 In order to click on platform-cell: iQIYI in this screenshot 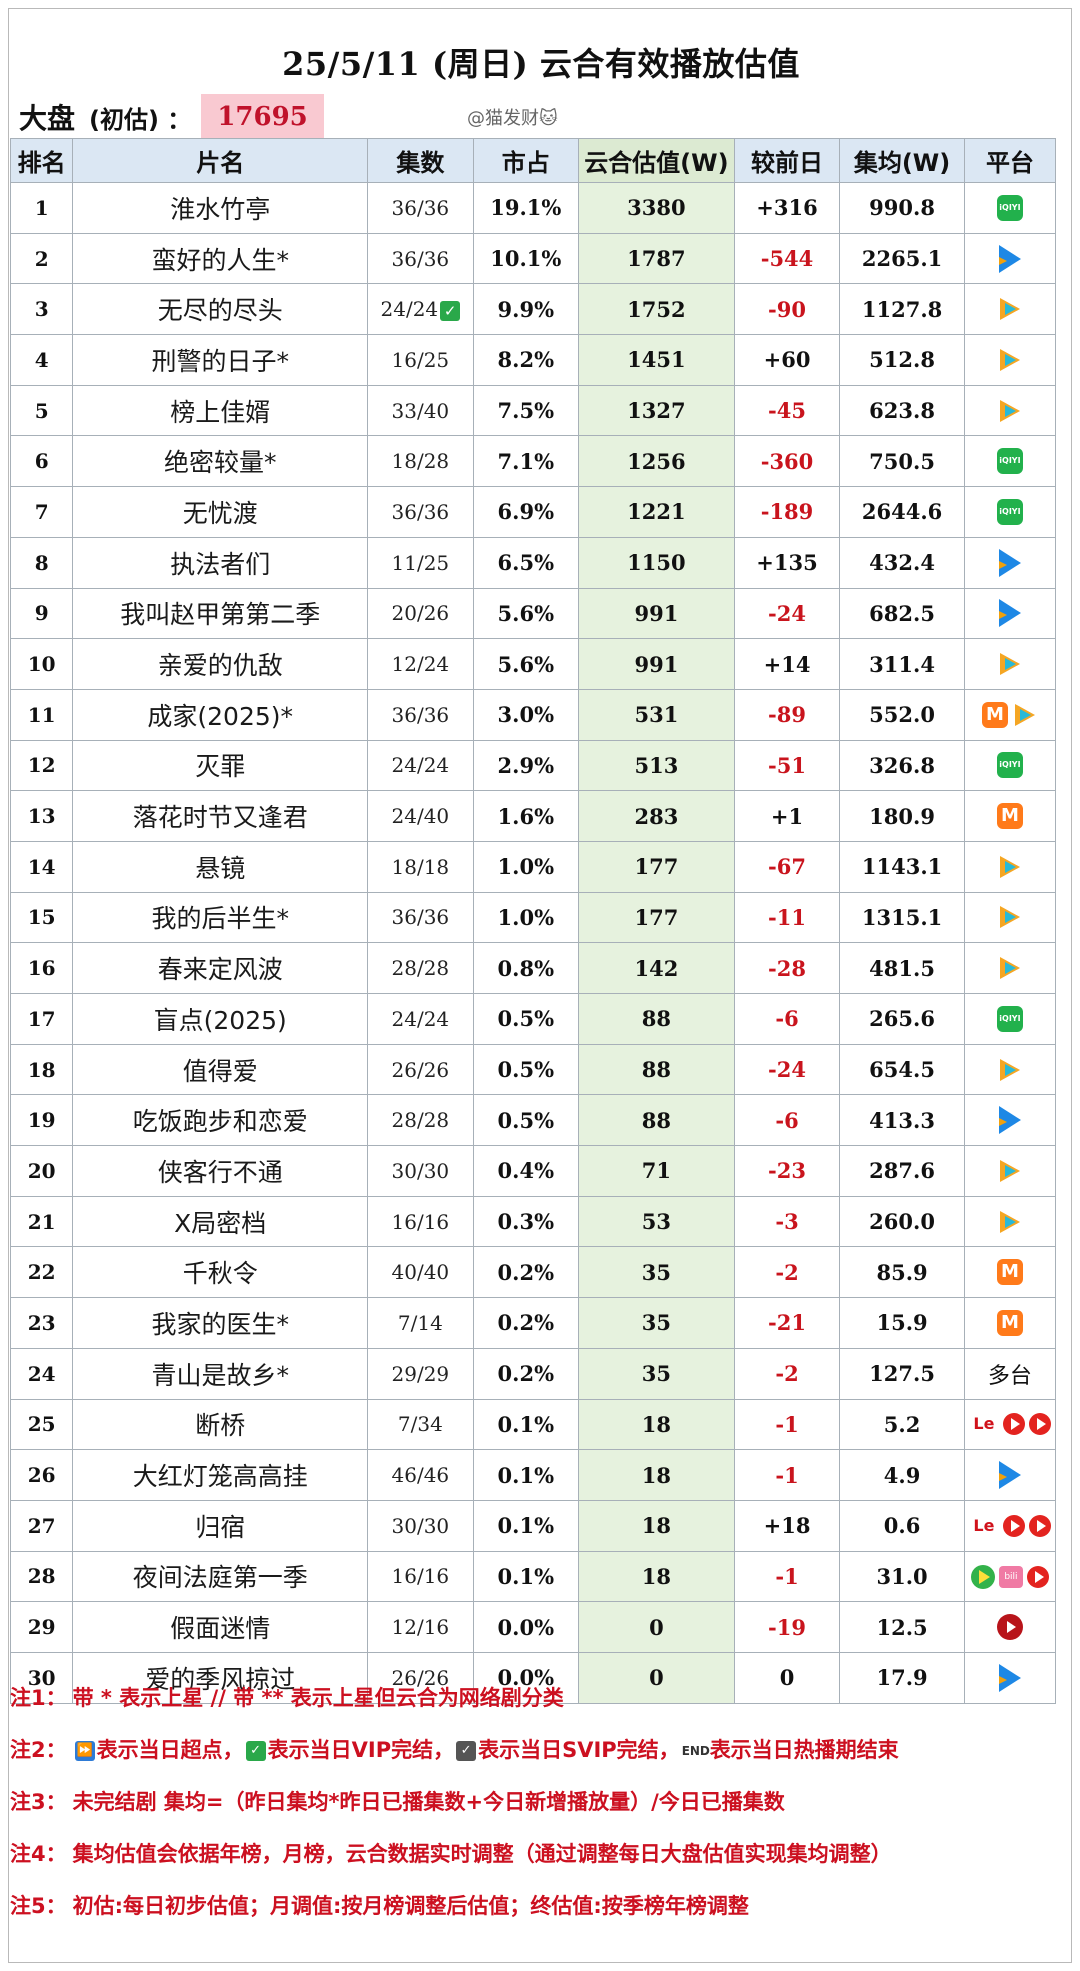, I will do `click(1010, 461)`.